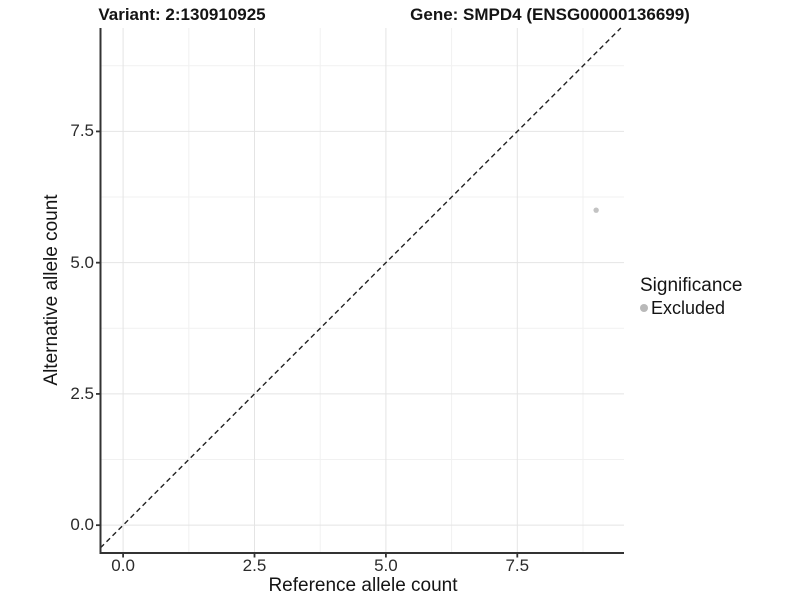  I want to click on gene-title: Gene: SMPD4 (ENSG00000136699), so click(550, 14).